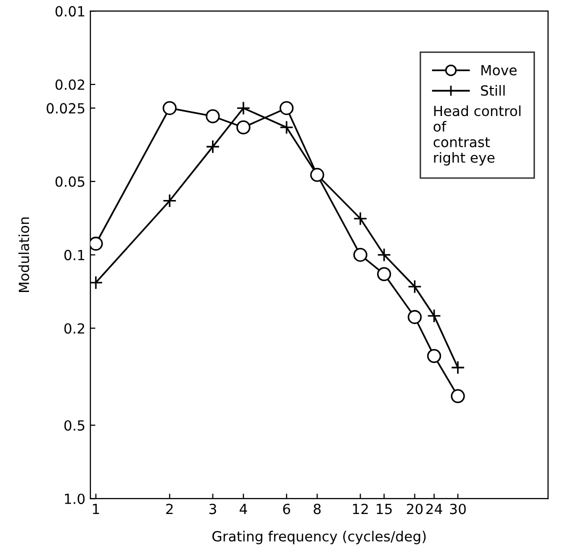 The image size is (565, 554). I want to click on x-tick-label: 3, so click(212, 509).